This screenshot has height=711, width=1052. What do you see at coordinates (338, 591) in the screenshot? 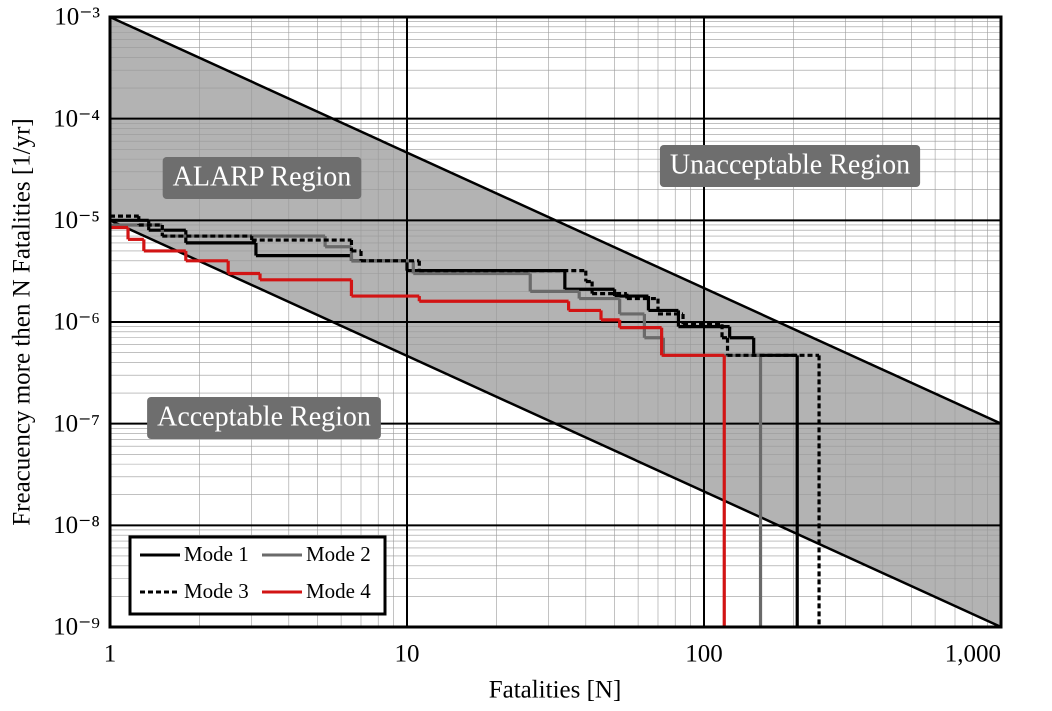
I see `legend-label: Mode 4` at bounding box center [338, 591].